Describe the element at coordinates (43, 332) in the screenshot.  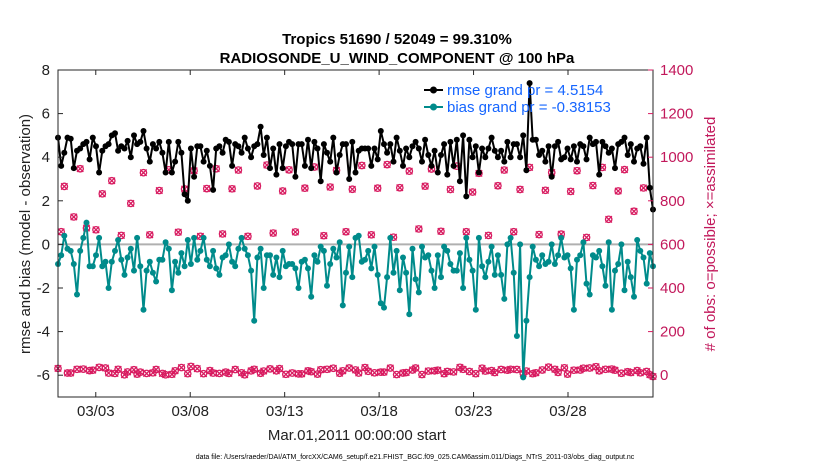
I see `y-left-tick-label: -4` at that location.